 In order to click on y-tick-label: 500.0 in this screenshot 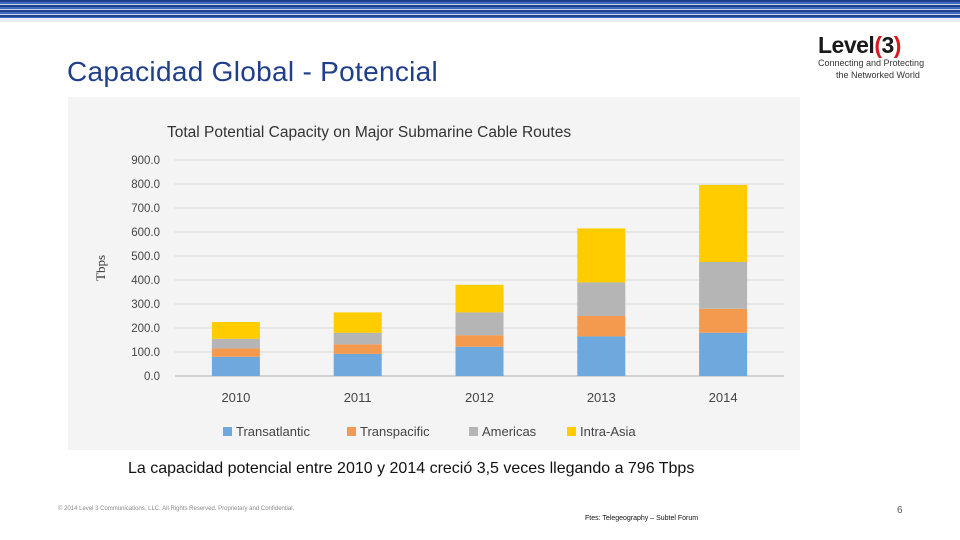, I will do `click(145, 257)`.